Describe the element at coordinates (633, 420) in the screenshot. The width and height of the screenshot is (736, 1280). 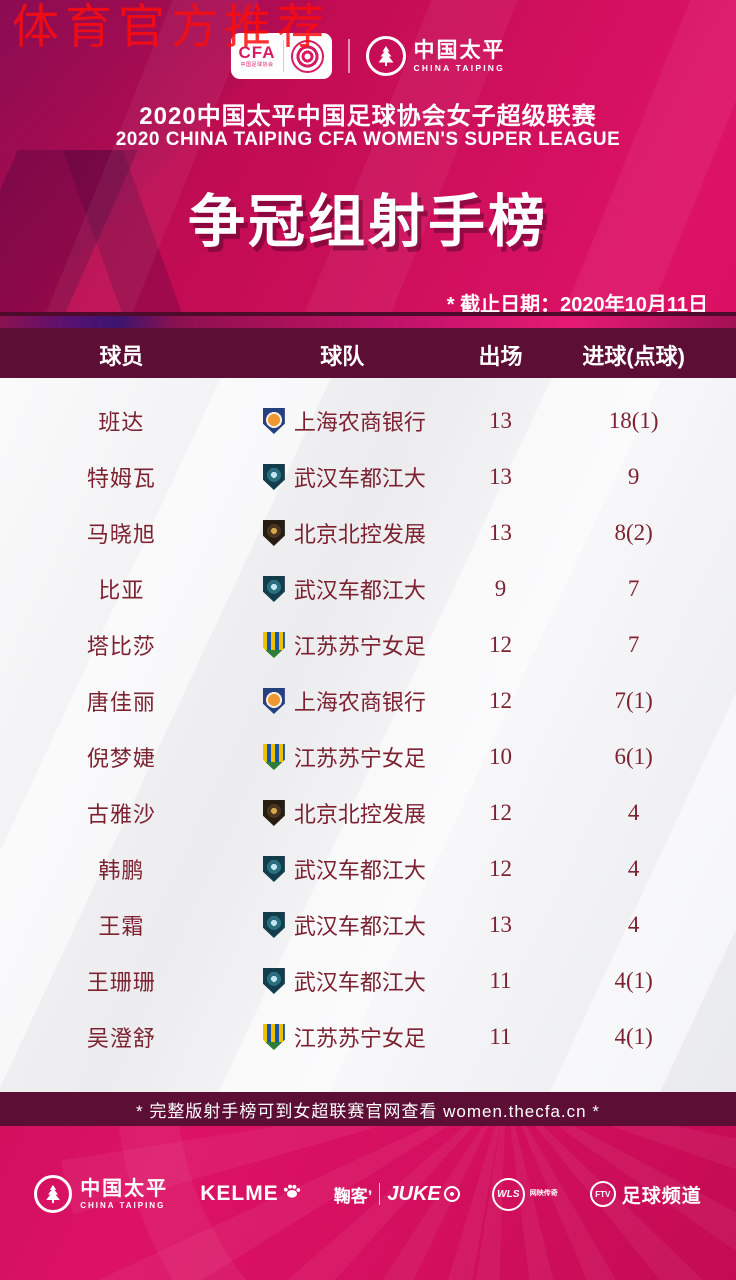
I see `goals-value: 18(1)` at that location.